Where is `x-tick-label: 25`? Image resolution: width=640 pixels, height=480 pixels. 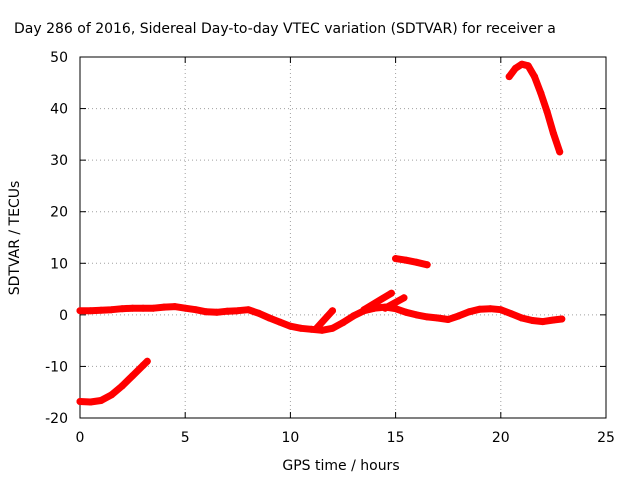 x-tick-label: 25 is located at coordinates (606, 438).